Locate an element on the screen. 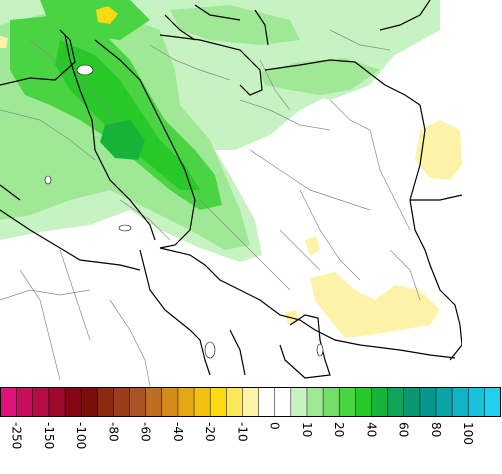 The height and width of the screenshot is (474, 502). mid-green-caspian is located at coordinates (320, 76).